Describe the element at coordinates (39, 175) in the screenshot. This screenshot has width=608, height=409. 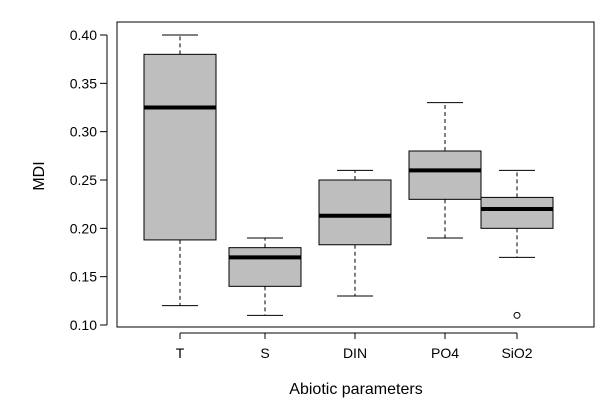
I see `y-axis-title: MDI` at that location.